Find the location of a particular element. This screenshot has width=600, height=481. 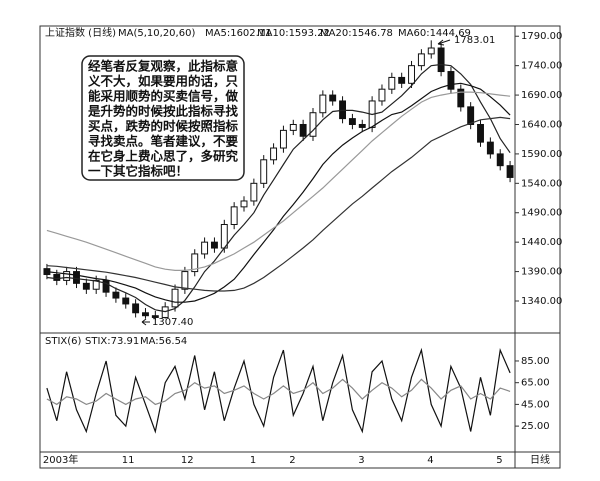

y-tick-label: 1490.00 is located at coordinates (541, 213).